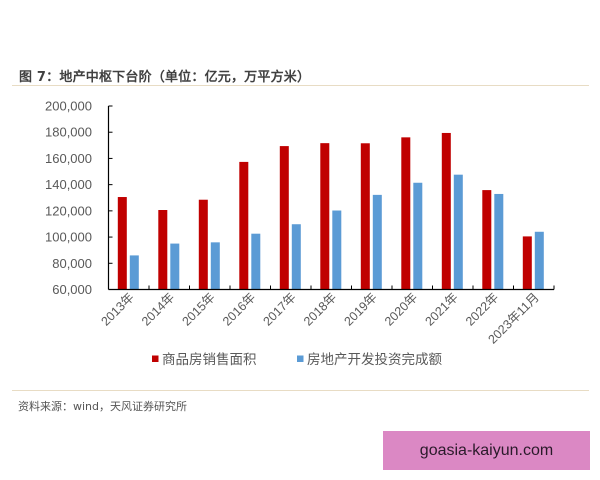 The image size is (600, 480). Describe the element at coordinates (209, 360) in the screenshot. I see `legend-label: 商品房销售面积` at that location.